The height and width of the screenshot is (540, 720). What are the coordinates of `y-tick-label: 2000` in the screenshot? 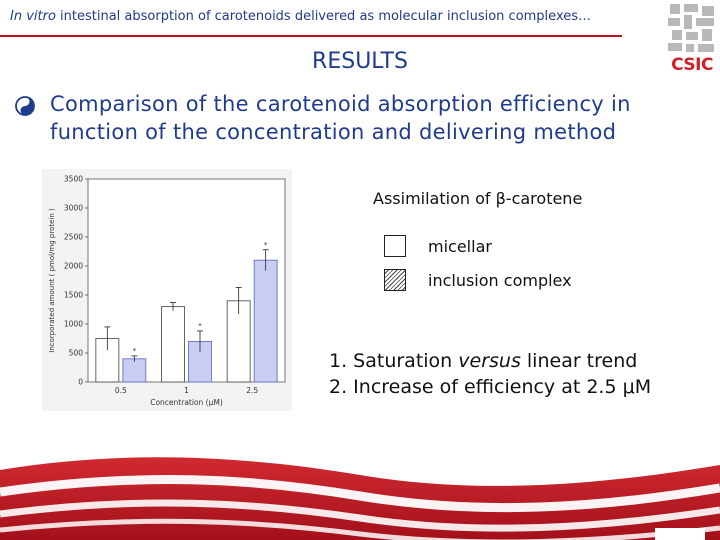 It's located at (73, 266).